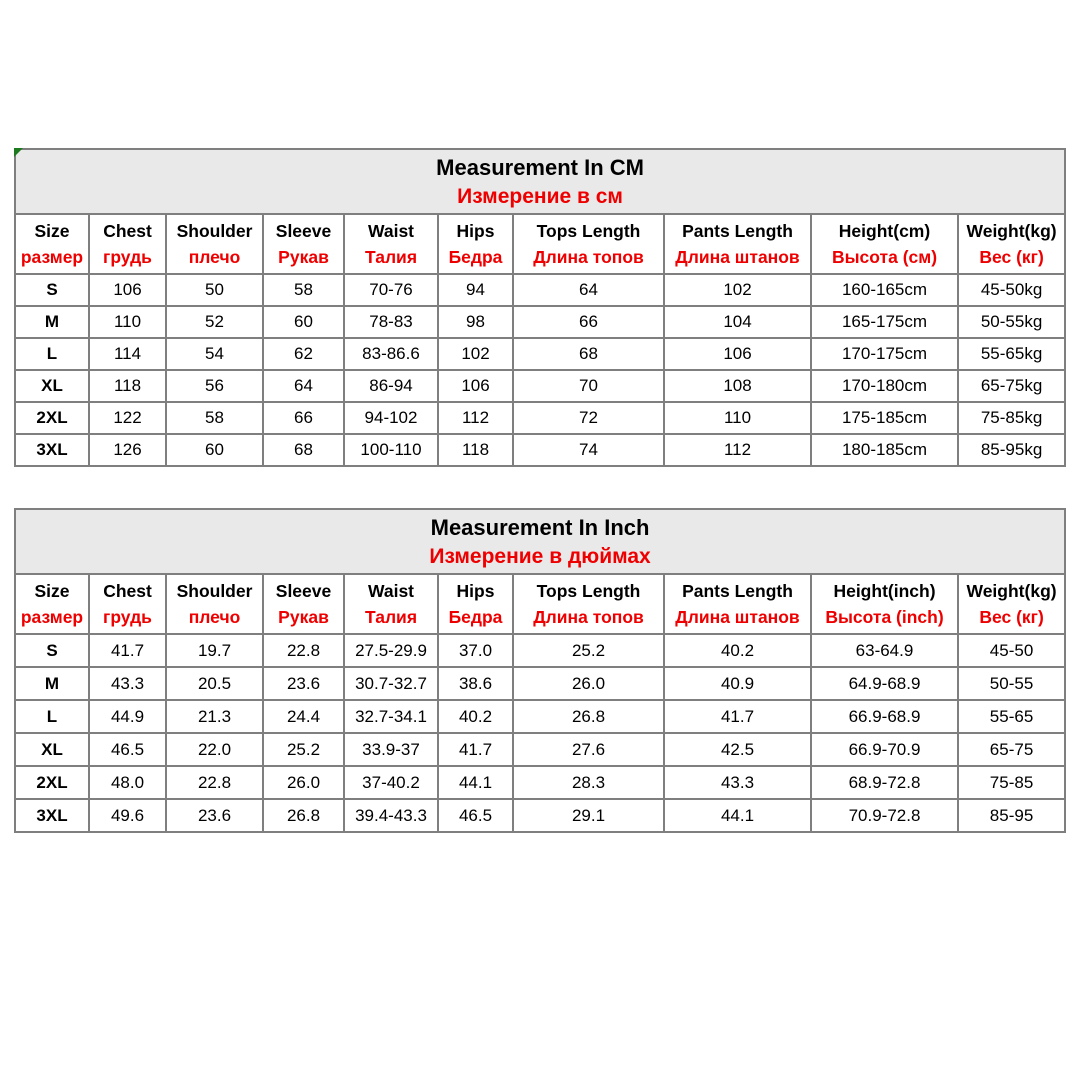  What do you see at coordinates (303, 322) in the screenshot?
I see `measurement-cell: 60` at bounding box center [303, 322].